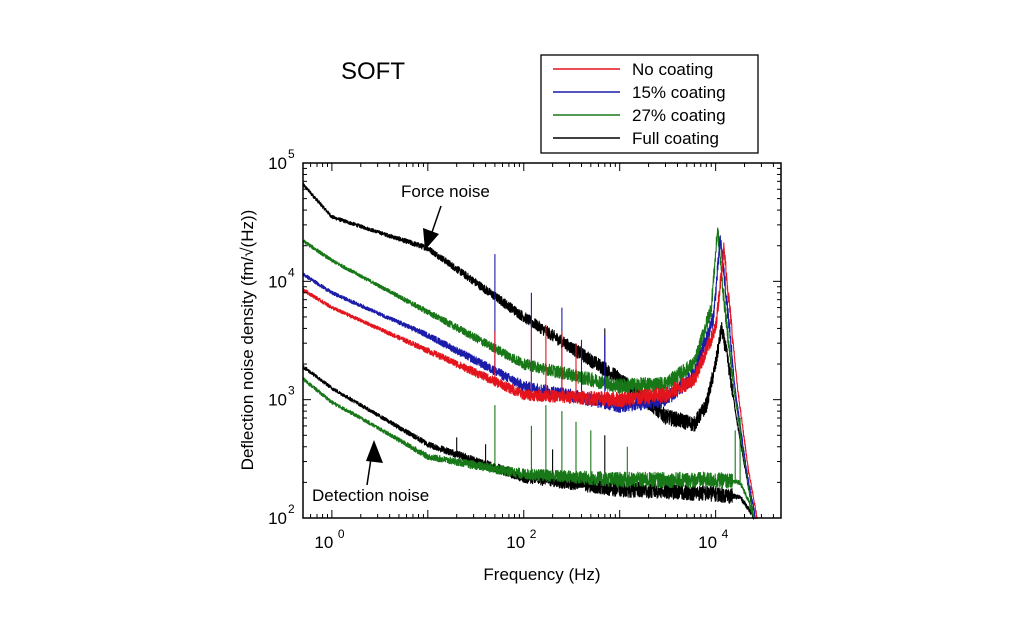 The image size is (1024, 635). I want to click on legend-label: 15% coating, so click(679, 92).